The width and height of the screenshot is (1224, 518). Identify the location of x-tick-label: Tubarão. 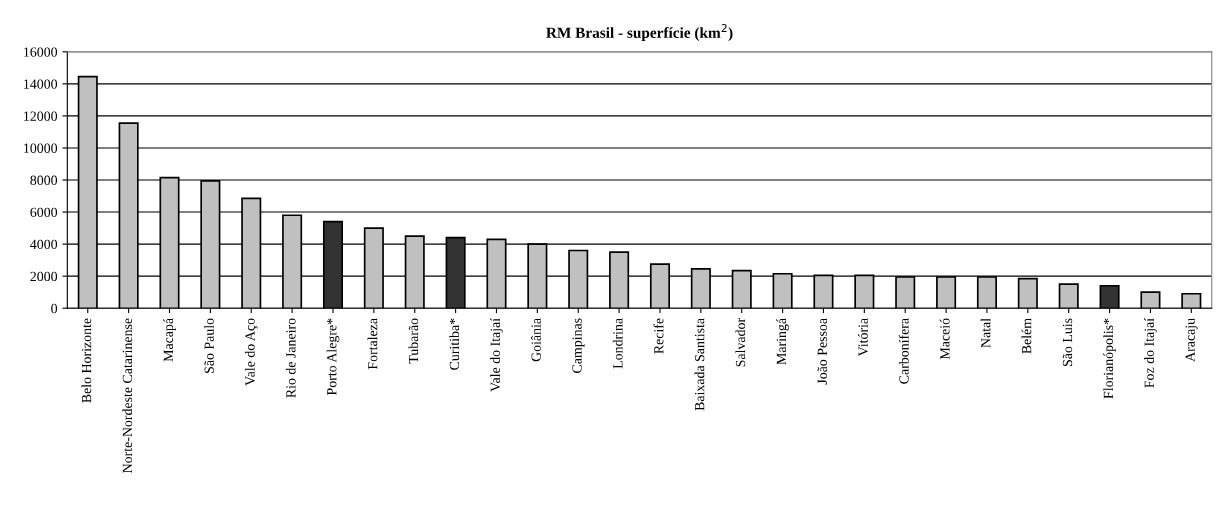
(413, 341).